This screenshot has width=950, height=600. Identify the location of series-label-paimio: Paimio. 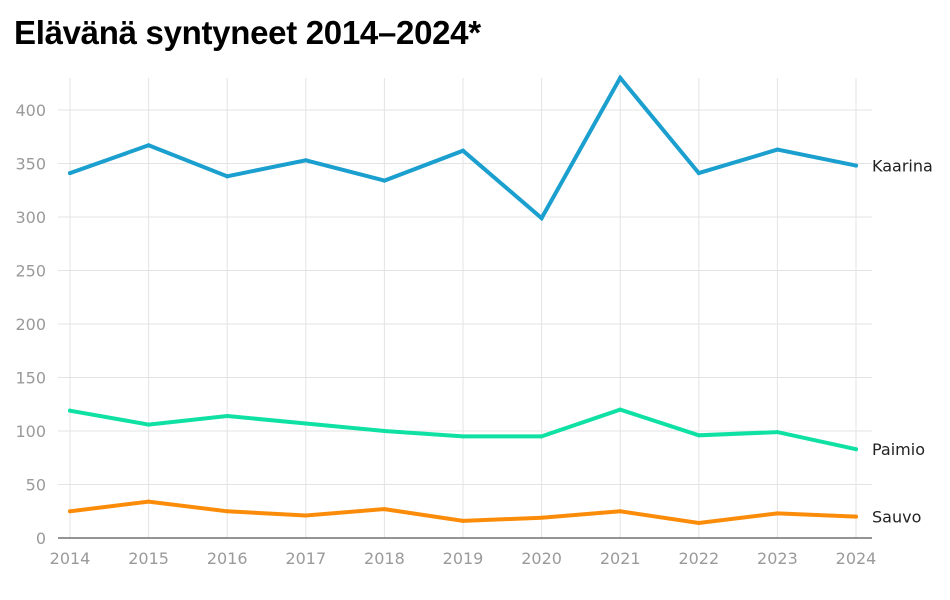
(898, 449).